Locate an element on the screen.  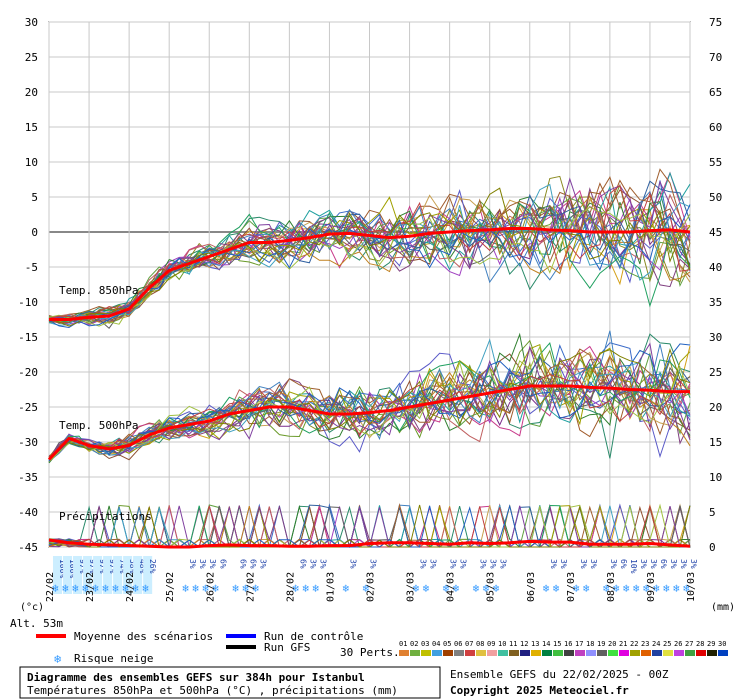
pert-number: 20 is located at coordinates (612, 644).